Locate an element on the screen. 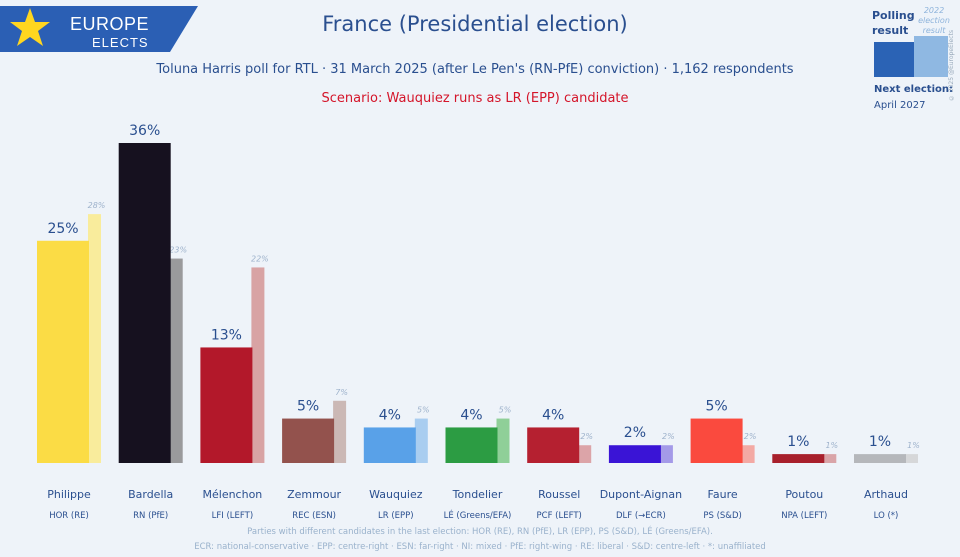 The height and width of the screenshot is (557, 960). legend-prev-label: 2022 election result is located at coordinates (934, 21).